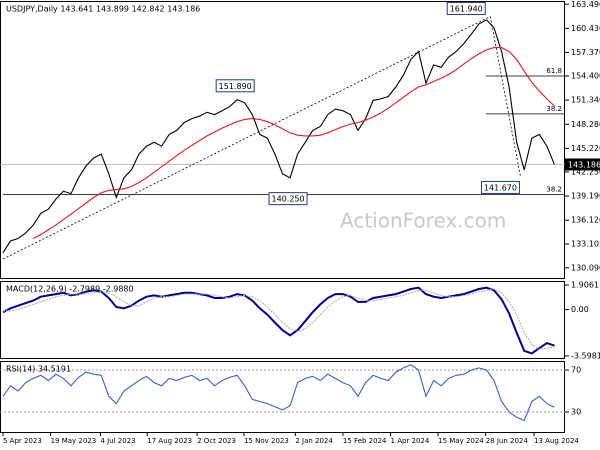  I want to click on y-tick-label: 130.090, so click(585, 267).